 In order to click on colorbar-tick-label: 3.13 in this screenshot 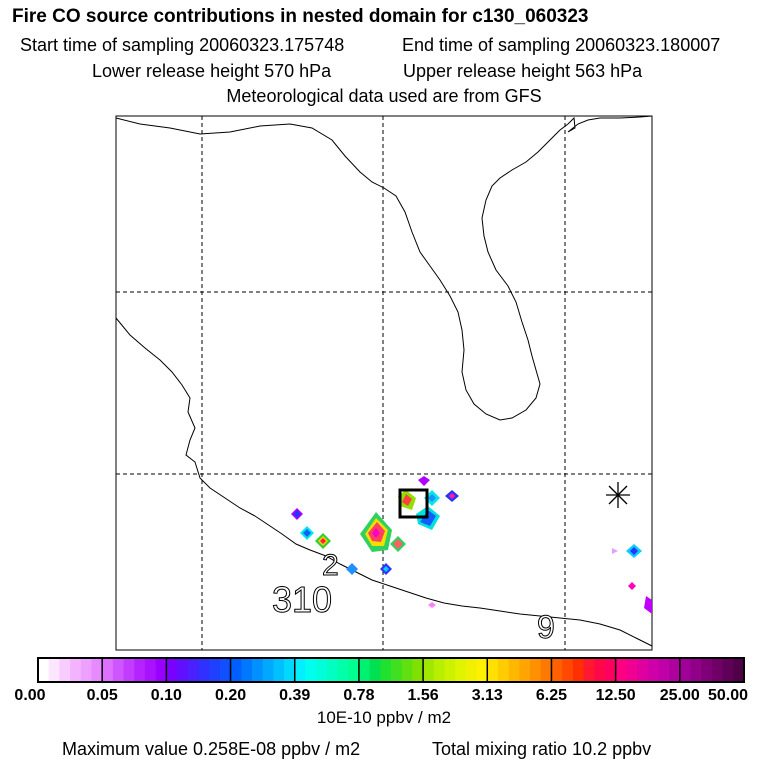, I will do `click(487, 695)`.